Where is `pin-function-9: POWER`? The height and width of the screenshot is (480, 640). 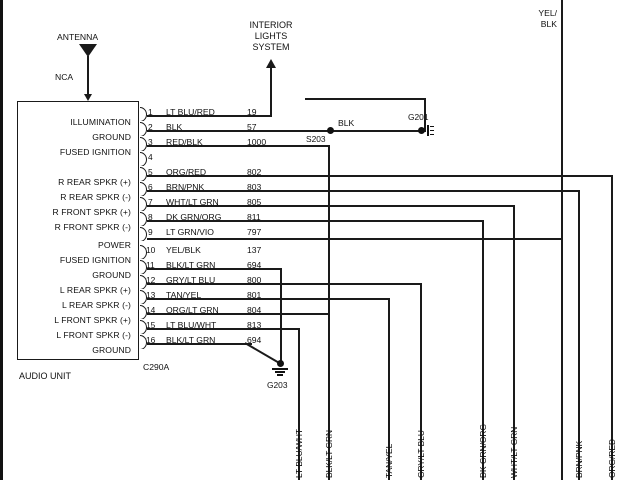
pin-function-9: POWER is located at coordinates (114, 245).